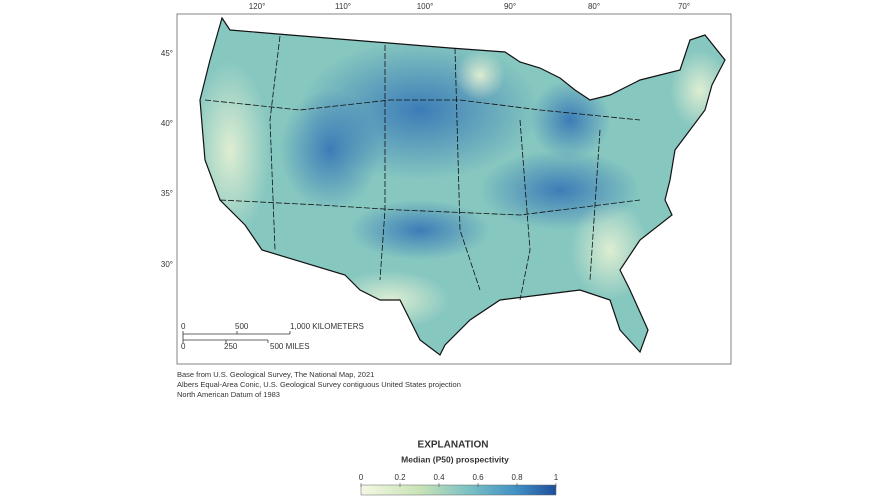 The height and width of the screenshot is (504, 881). Describe the element at coordinates (257, 6) in the screenshot. I see `longitude-label: 120°` at that location.